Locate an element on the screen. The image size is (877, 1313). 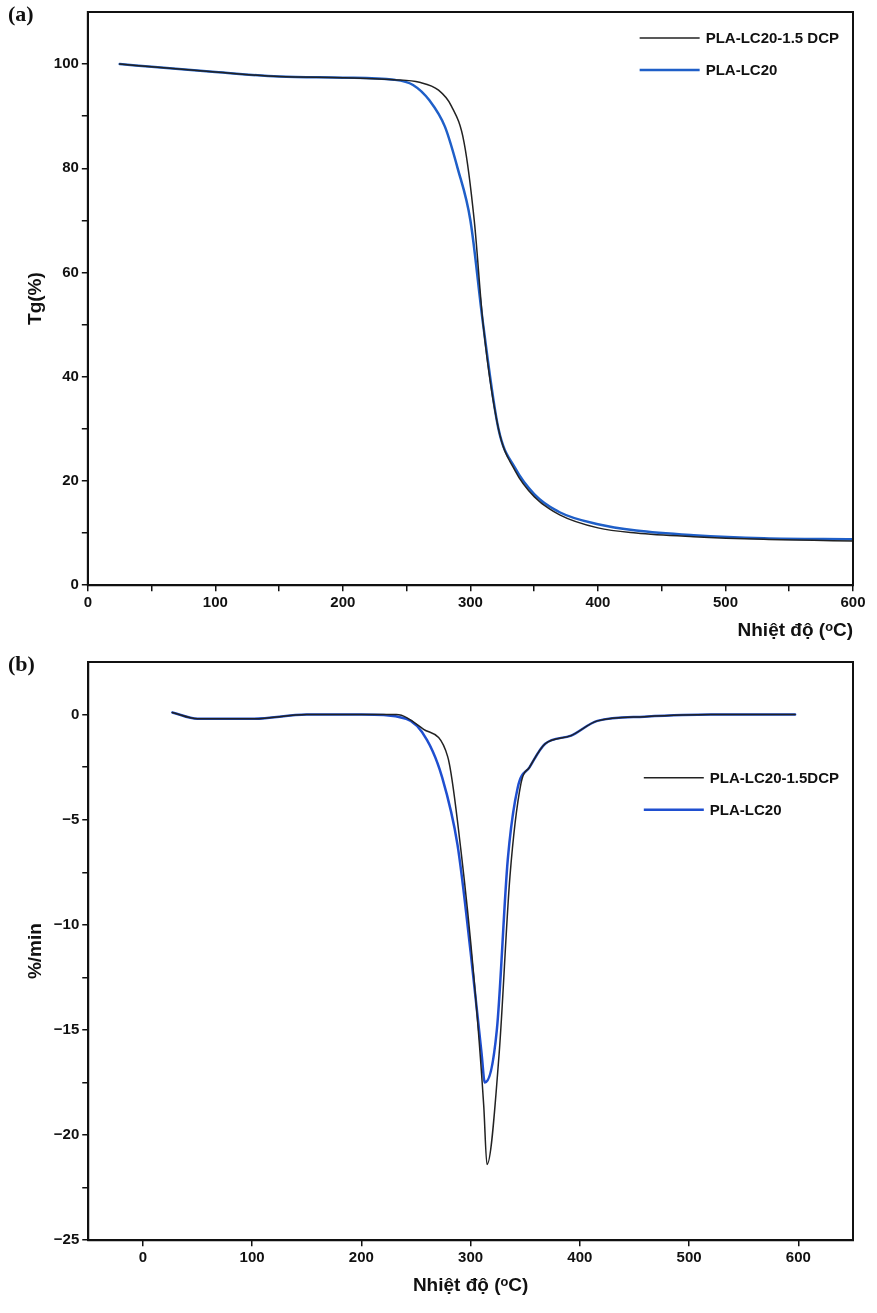
y-tick-label: −15 is located at coordinates (66, 1029).